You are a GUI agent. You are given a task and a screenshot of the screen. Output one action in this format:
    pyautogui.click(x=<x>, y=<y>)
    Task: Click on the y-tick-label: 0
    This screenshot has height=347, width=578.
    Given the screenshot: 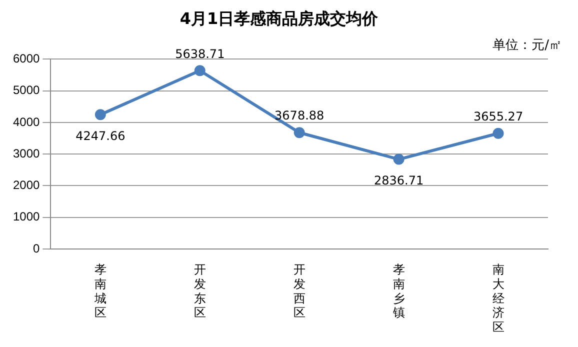 What is the action you would take?
    pyautogui.click(x=36, y=248)
    